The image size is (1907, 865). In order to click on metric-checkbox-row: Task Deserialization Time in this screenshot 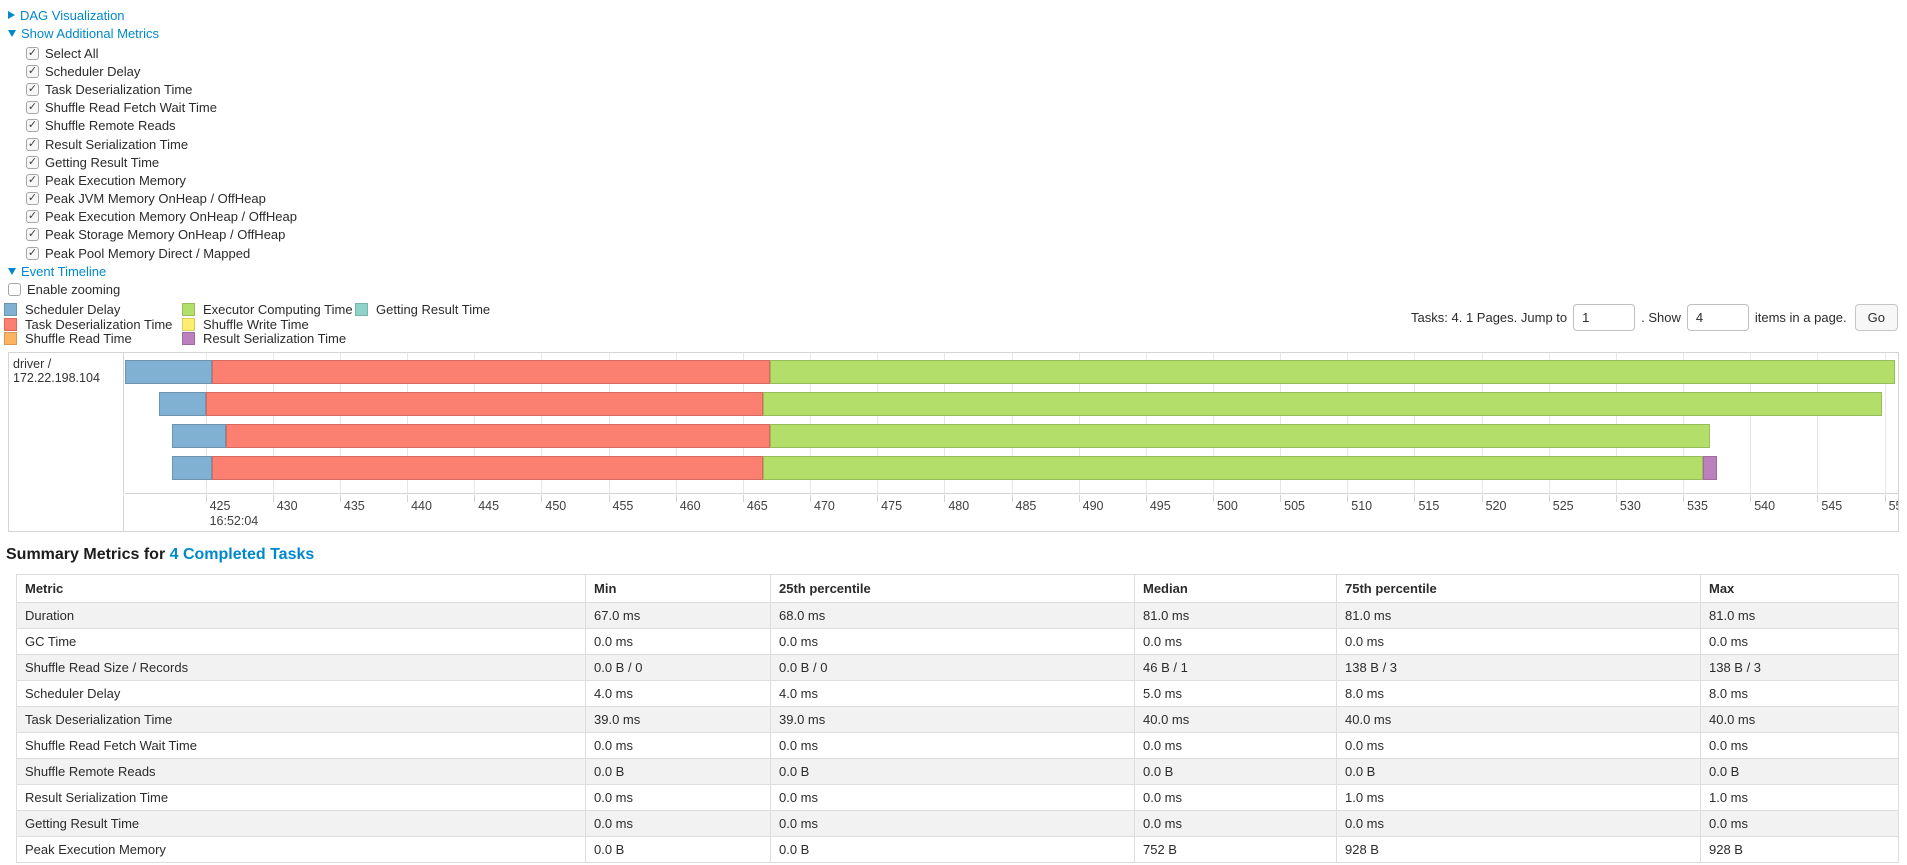, I will do `click(966, 89)`.